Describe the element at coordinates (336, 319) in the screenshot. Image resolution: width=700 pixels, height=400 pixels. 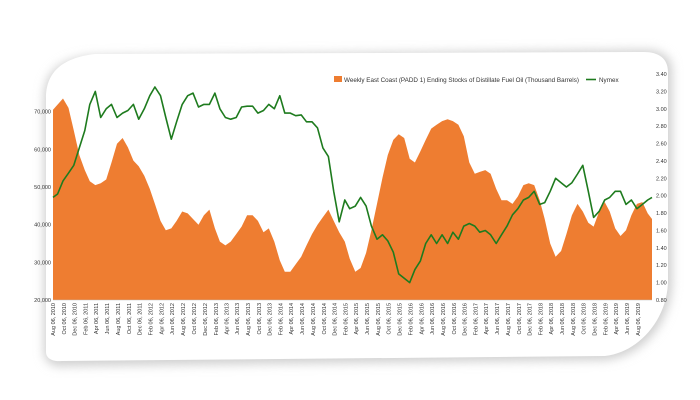
I see `x-tick-label: Dec 06, 2014` at that location.